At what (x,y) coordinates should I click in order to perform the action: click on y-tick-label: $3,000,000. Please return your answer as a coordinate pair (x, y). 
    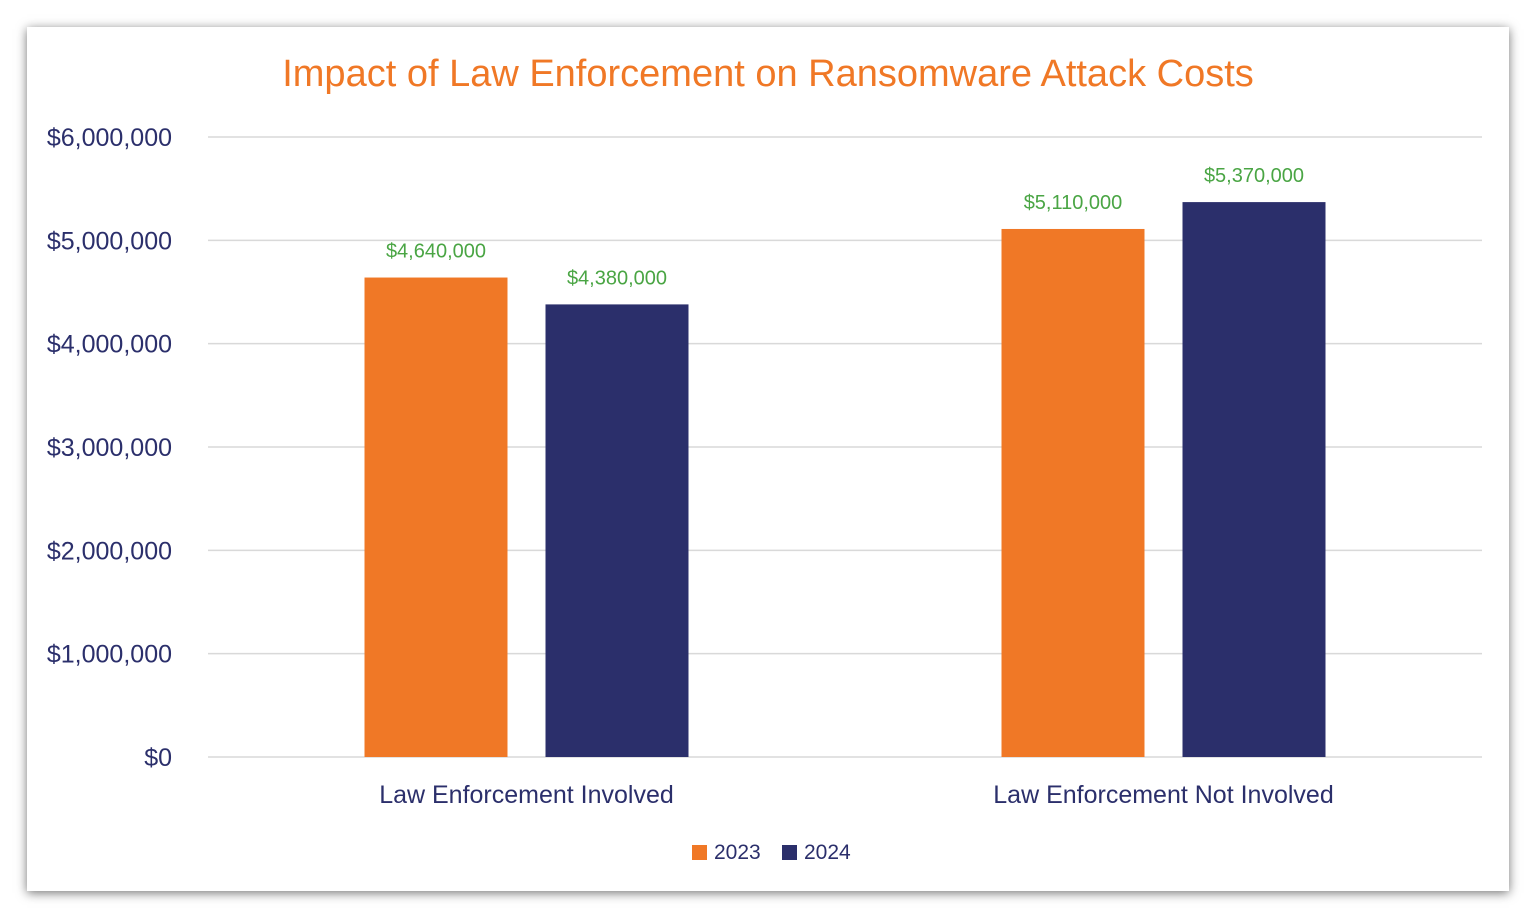
    Looking at the image, I should click on (109, 448).